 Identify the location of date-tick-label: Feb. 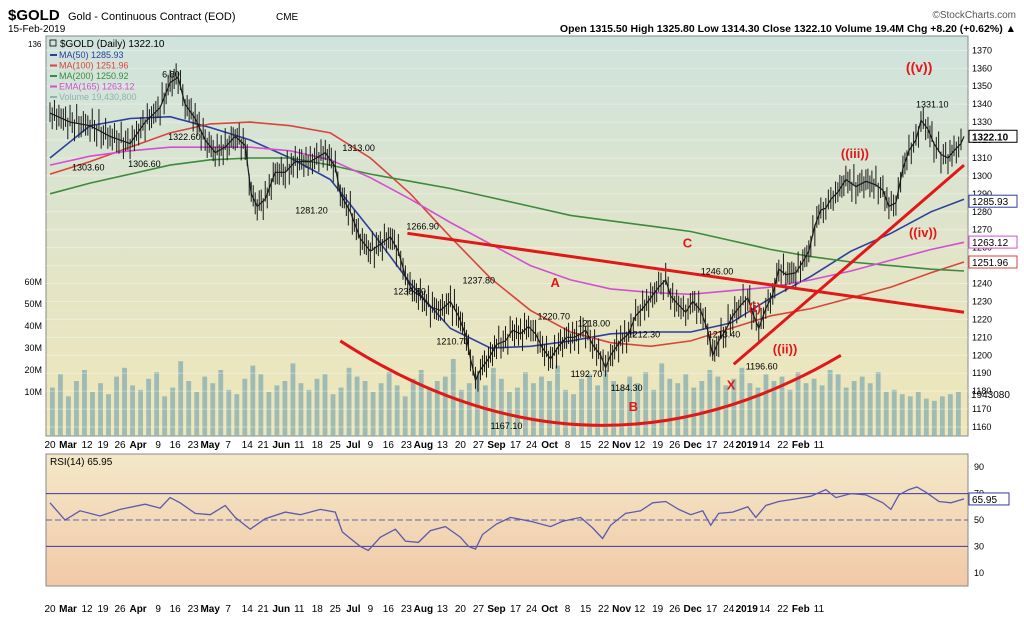
(801, 445).